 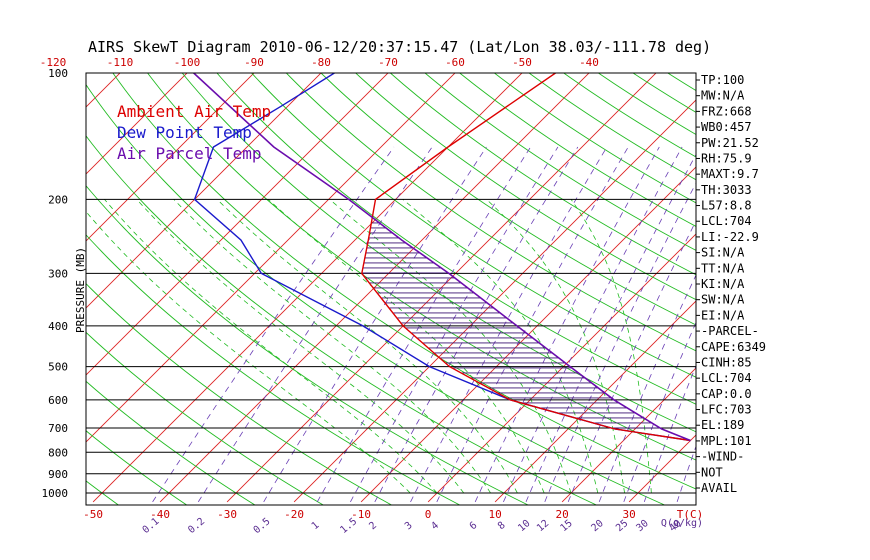 I want to click on stat-item: -PARCEL-, so click(x=730, y=331).